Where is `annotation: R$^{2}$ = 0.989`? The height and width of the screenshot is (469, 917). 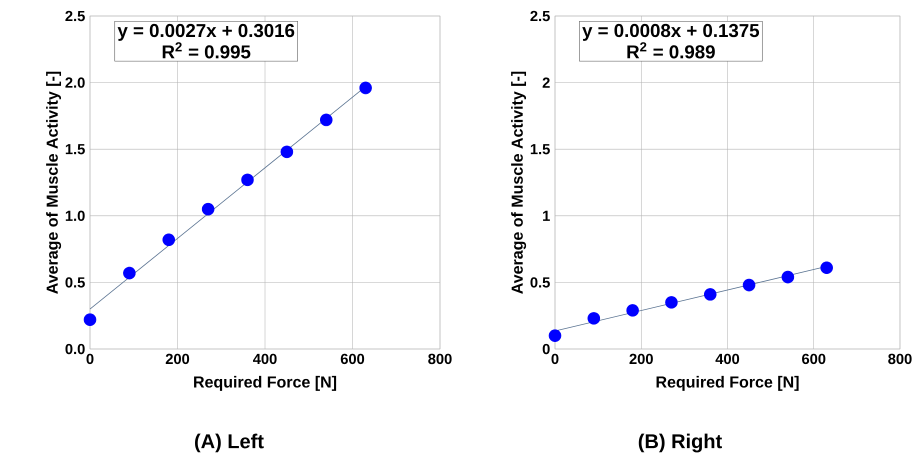
annotation: R$^{2}$ = 0.989 is located at coordinates (671, 50).